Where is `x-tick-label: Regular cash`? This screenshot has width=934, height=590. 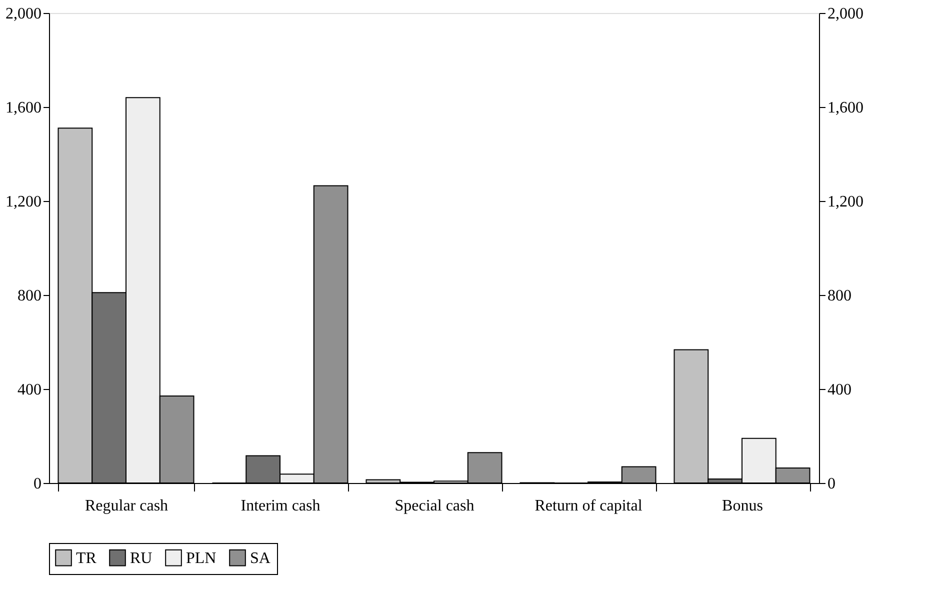 x-tick-label: Regular cash is located at coordinates (126, 506).